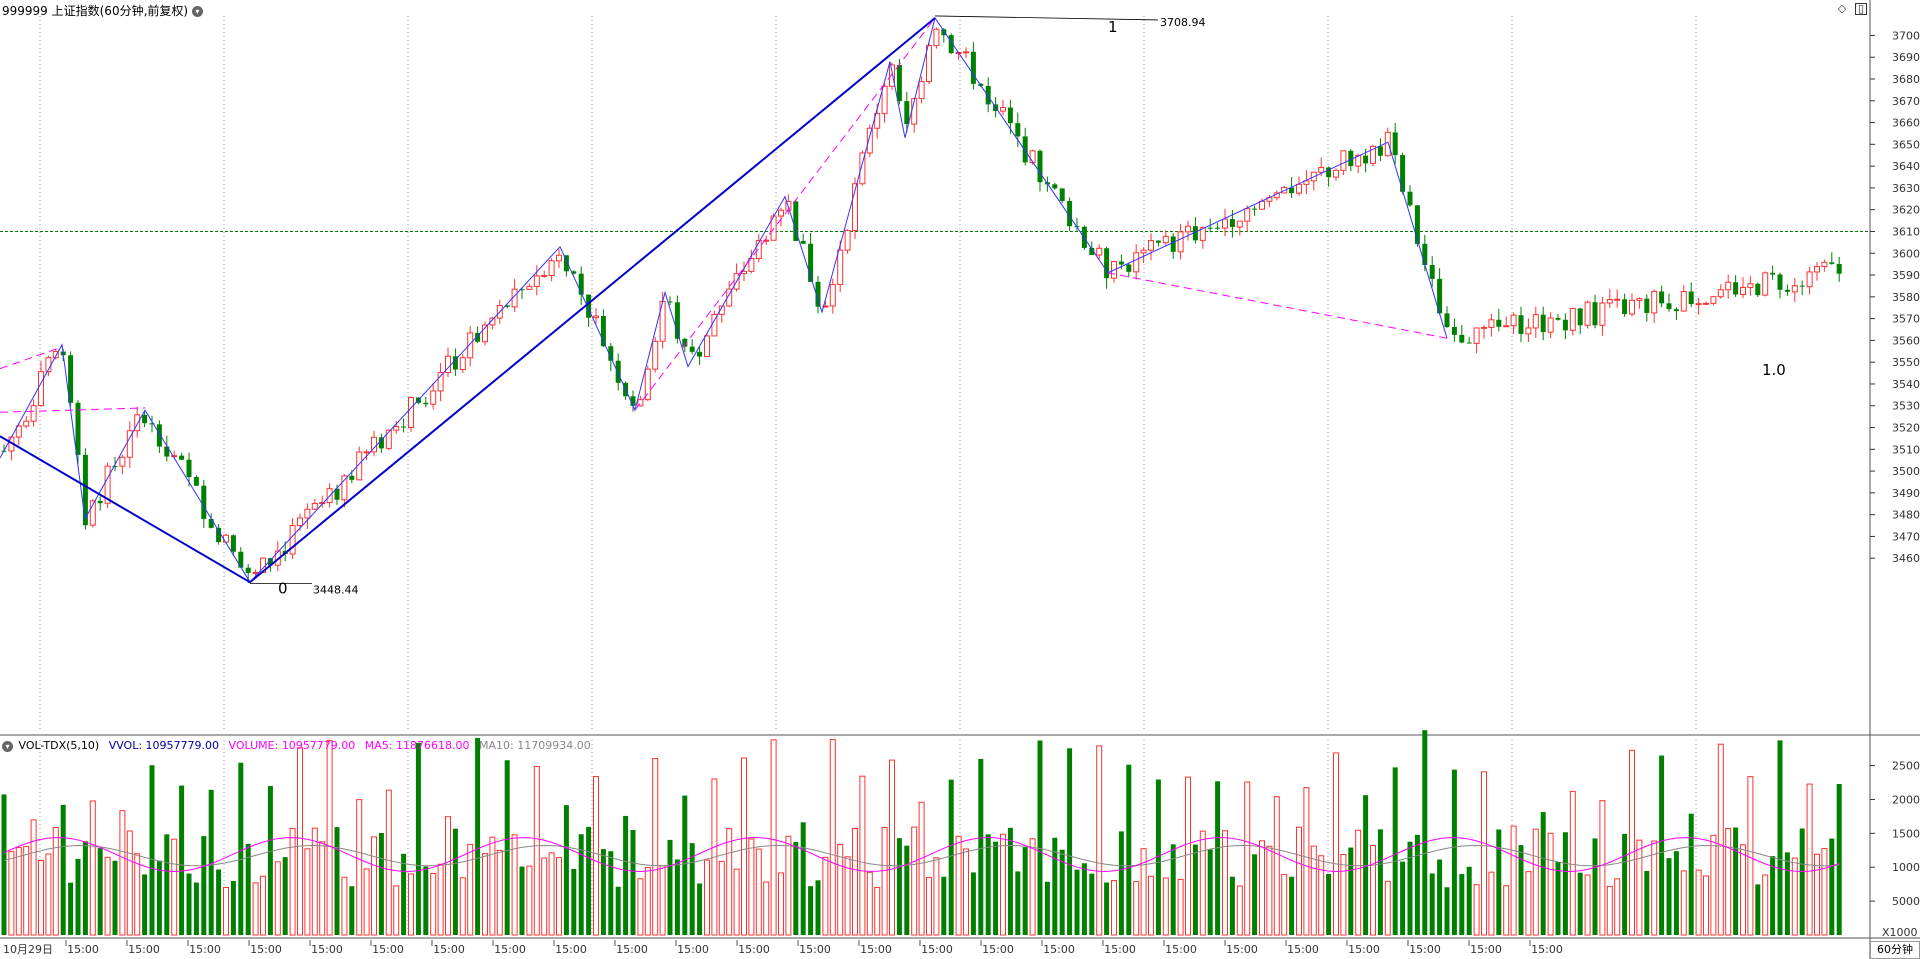 The image size is (1920, 959). Describe the element at coordinates (59, 745) in the screenshot. I see `indicator-name: VOL-TDX(5,10)` at that location.